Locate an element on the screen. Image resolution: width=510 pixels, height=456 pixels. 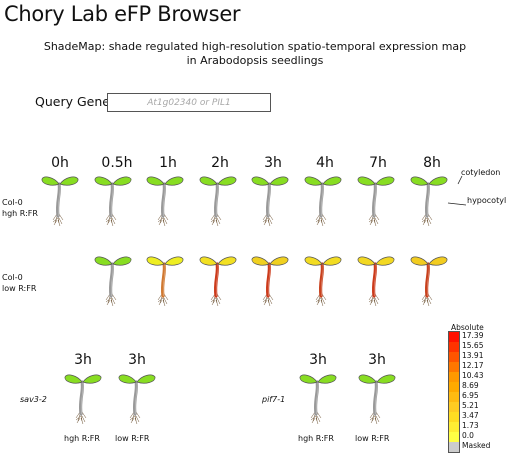
legend-title: Absolute is located at coordinates (467, 327).